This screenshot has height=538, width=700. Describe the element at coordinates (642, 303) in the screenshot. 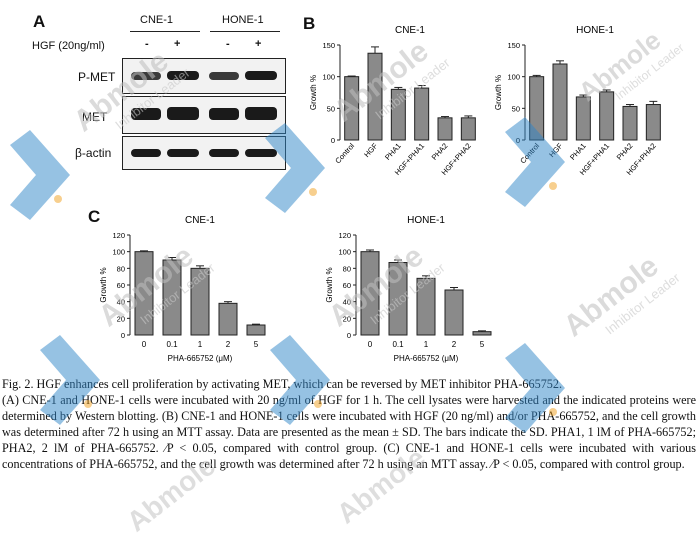

I see `watermark-tagline: Inhibitor Leader` at that location.